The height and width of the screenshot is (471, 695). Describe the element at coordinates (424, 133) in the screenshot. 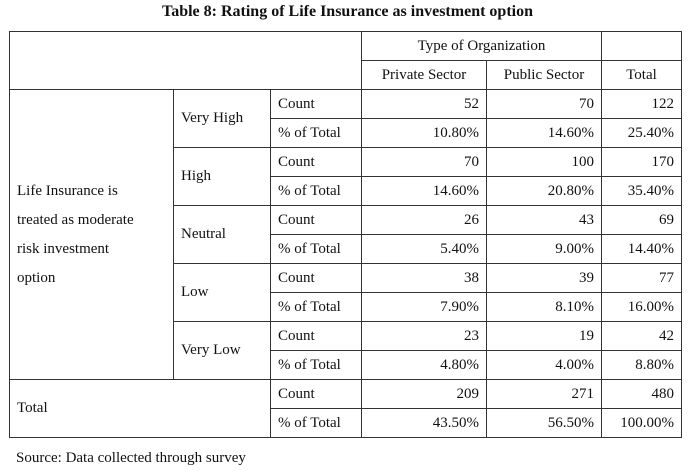

I see `cell-value: 10.80%` at that location.